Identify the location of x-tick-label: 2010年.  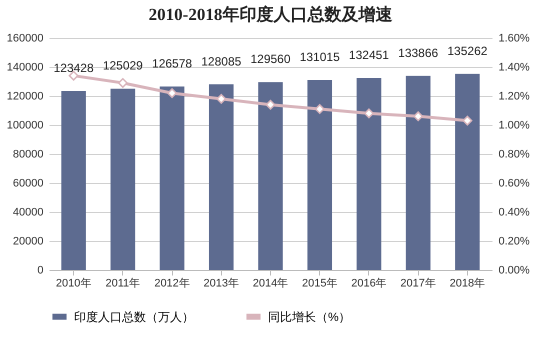
(74, 284).